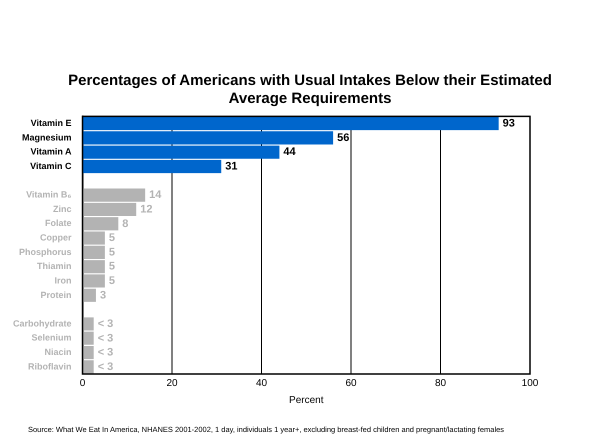 This screenshot has width=594, height=445. I want to click on y-tick-label: Vitamin E, so click(51, 123).